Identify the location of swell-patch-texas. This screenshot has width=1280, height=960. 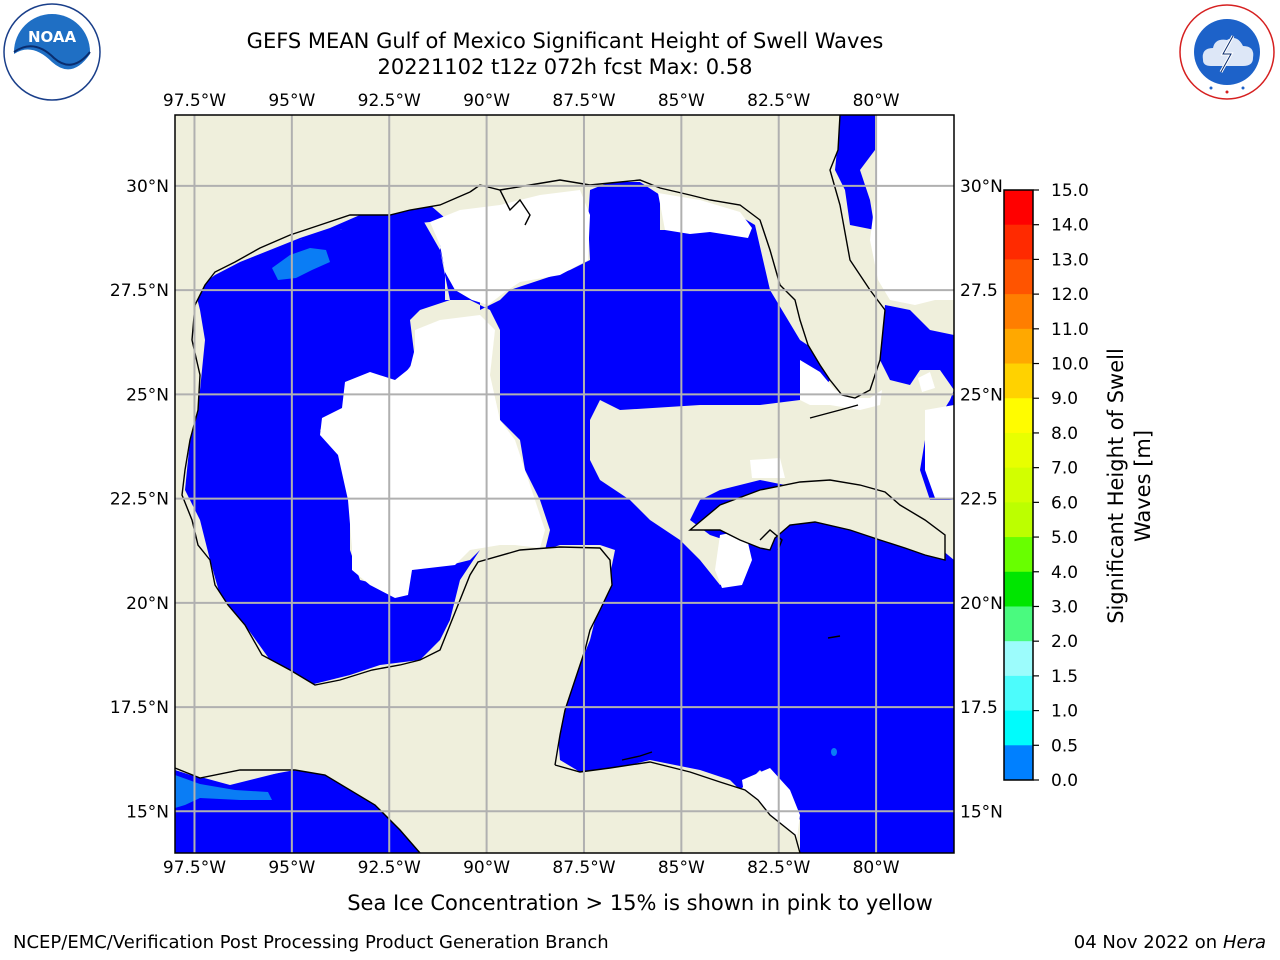
(301, 264).